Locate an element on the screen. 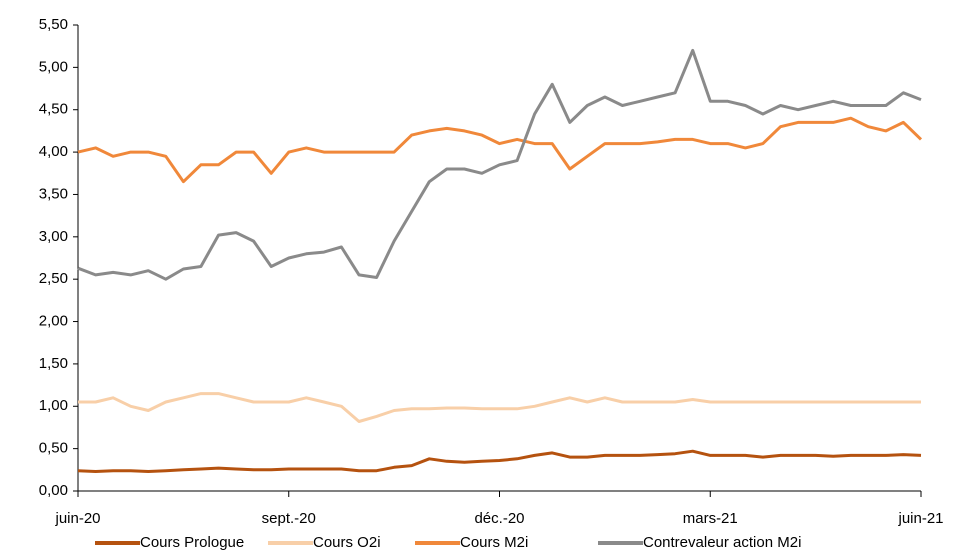 This screenshot has height=560, width=958. y-tick-label: 0,50 is located at coordinates (53, 448).